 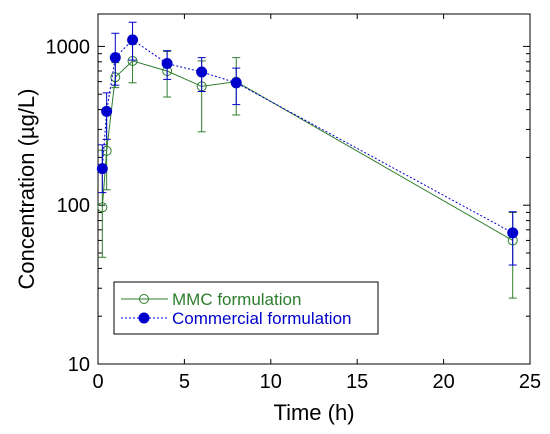 I want to click on x-tick-label: 15, so click(x=357, y=382).